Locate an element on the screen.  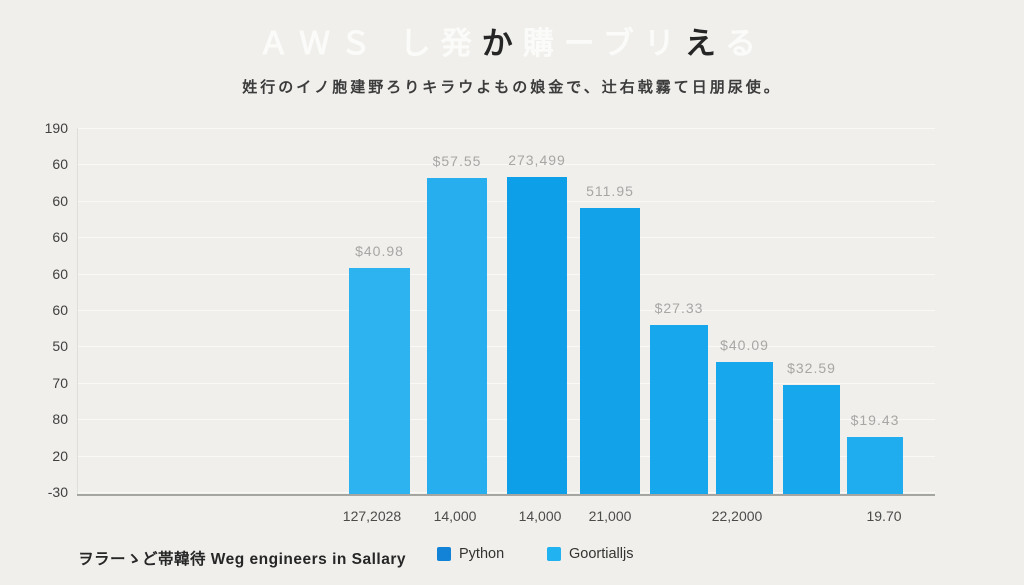
legend-label: Goortialljs is located at coordinates (601, 554).